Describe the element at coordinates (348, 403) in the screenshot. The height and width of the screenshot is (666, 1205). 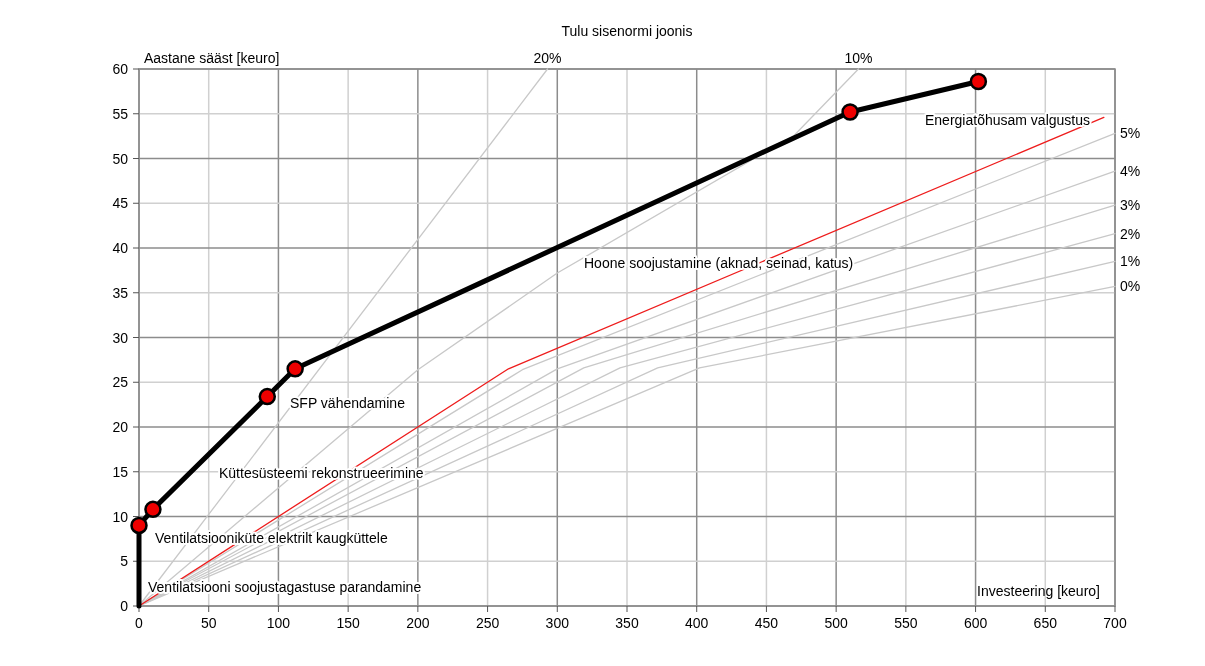
I see `annotation: SFP vähendamine` at that location.